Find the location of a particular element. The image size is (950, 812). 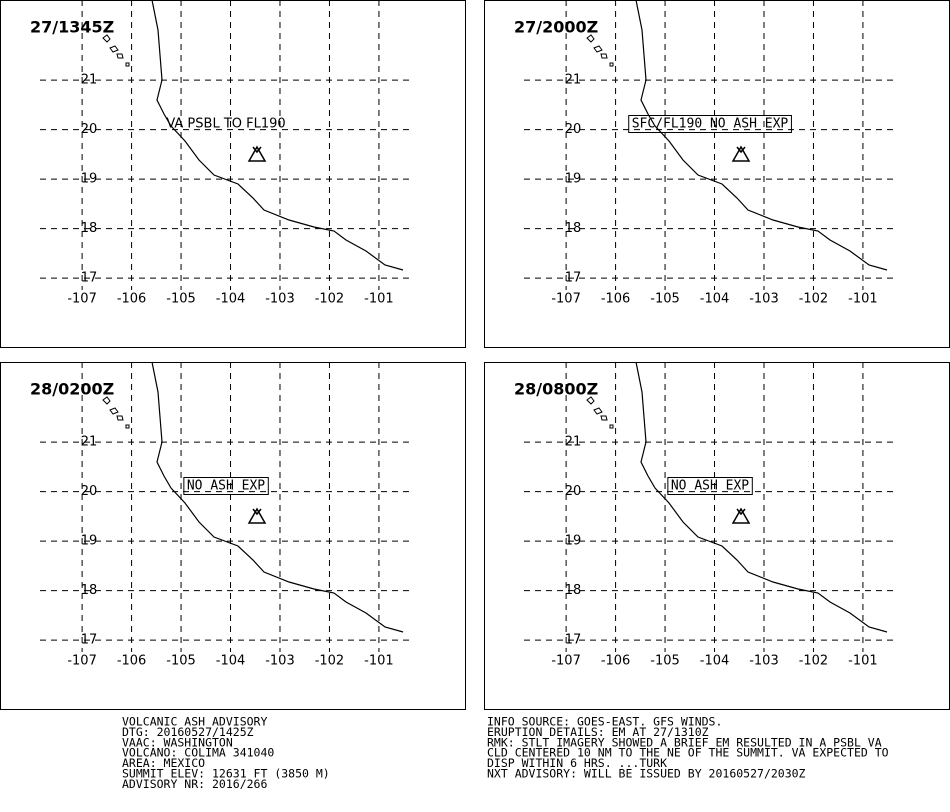

advisory-line: ERUPTION DETAILS: EM AT 27/1310Z is located at coordinates (598, 732).